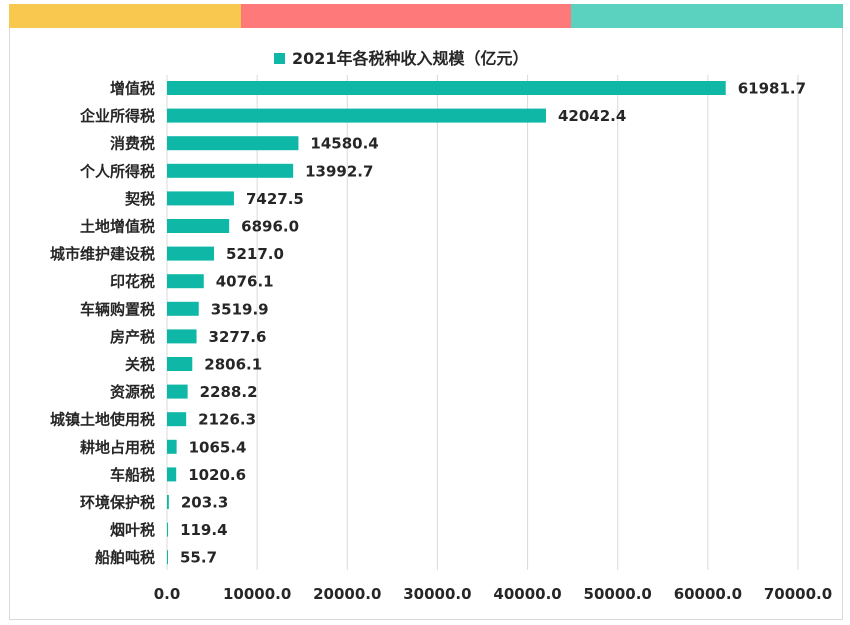 This screenshot has width=850, height=625. I want to click on category-label: 城市维护建设税, so click(102, 254).